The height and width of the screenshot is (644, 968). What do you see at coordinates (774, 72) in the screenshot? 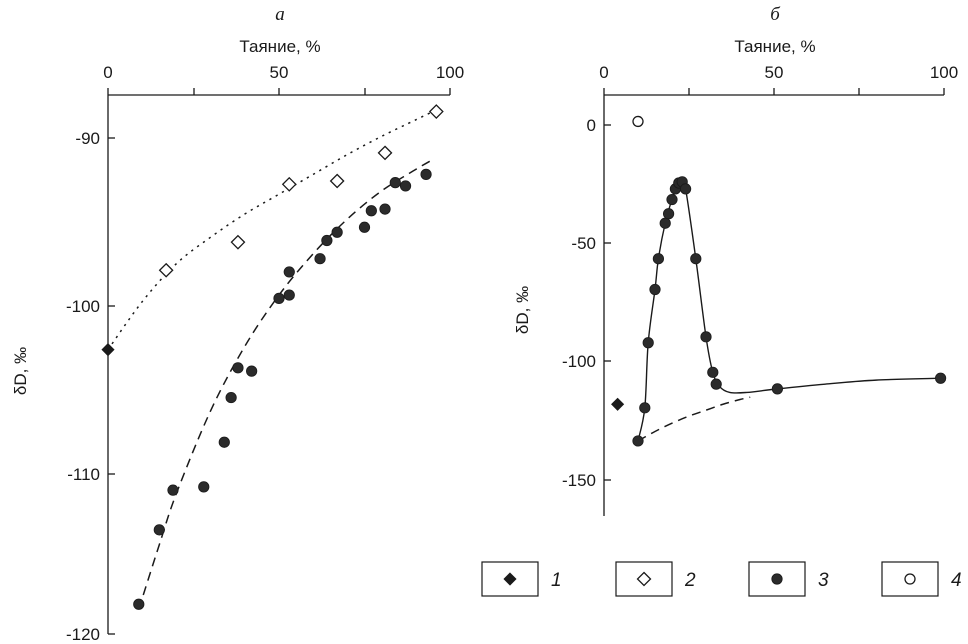
I see `panel-b-x-tick-label: 50` at bounding box center [774, 72].